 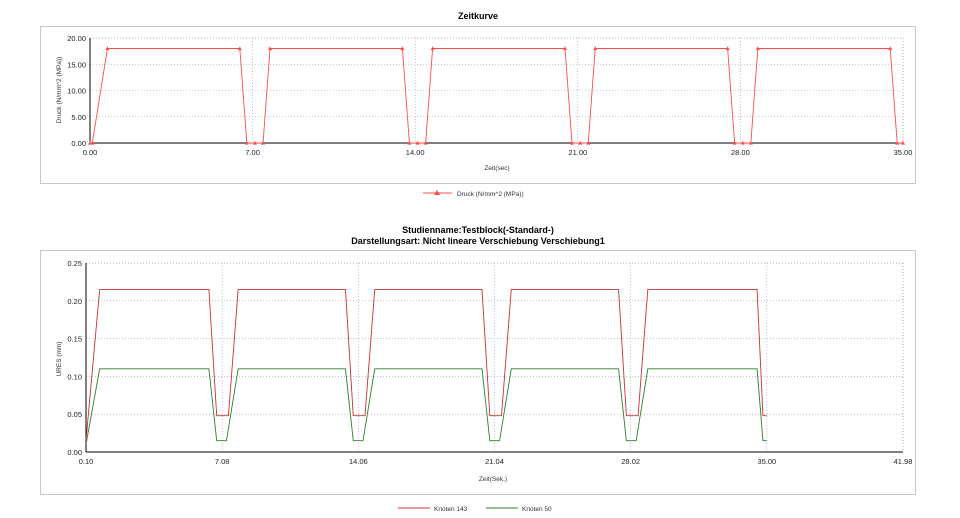 I want to click on chart2-x-tick-label: 35.00, so click(x=766, y=461).